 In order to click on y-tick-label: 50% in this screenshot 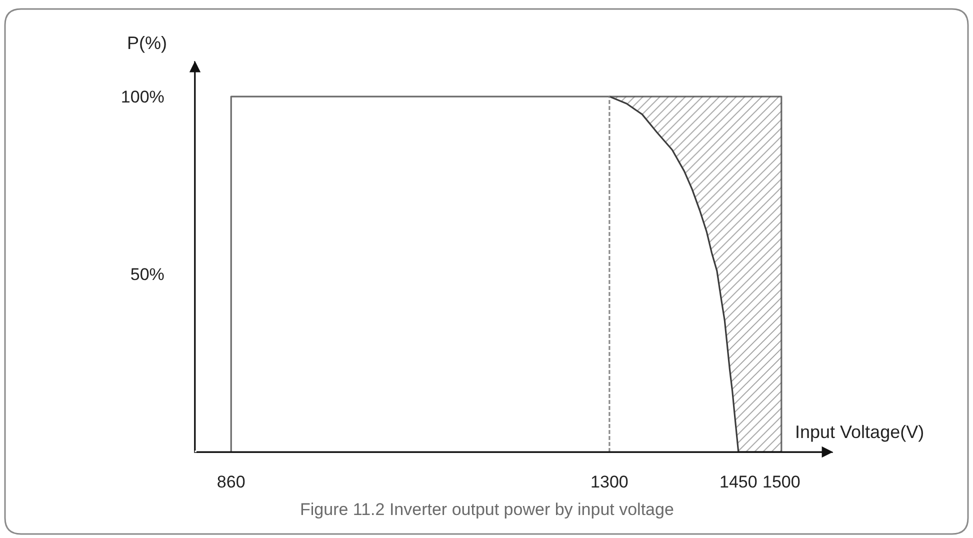, I will do `click(147, 274)`.